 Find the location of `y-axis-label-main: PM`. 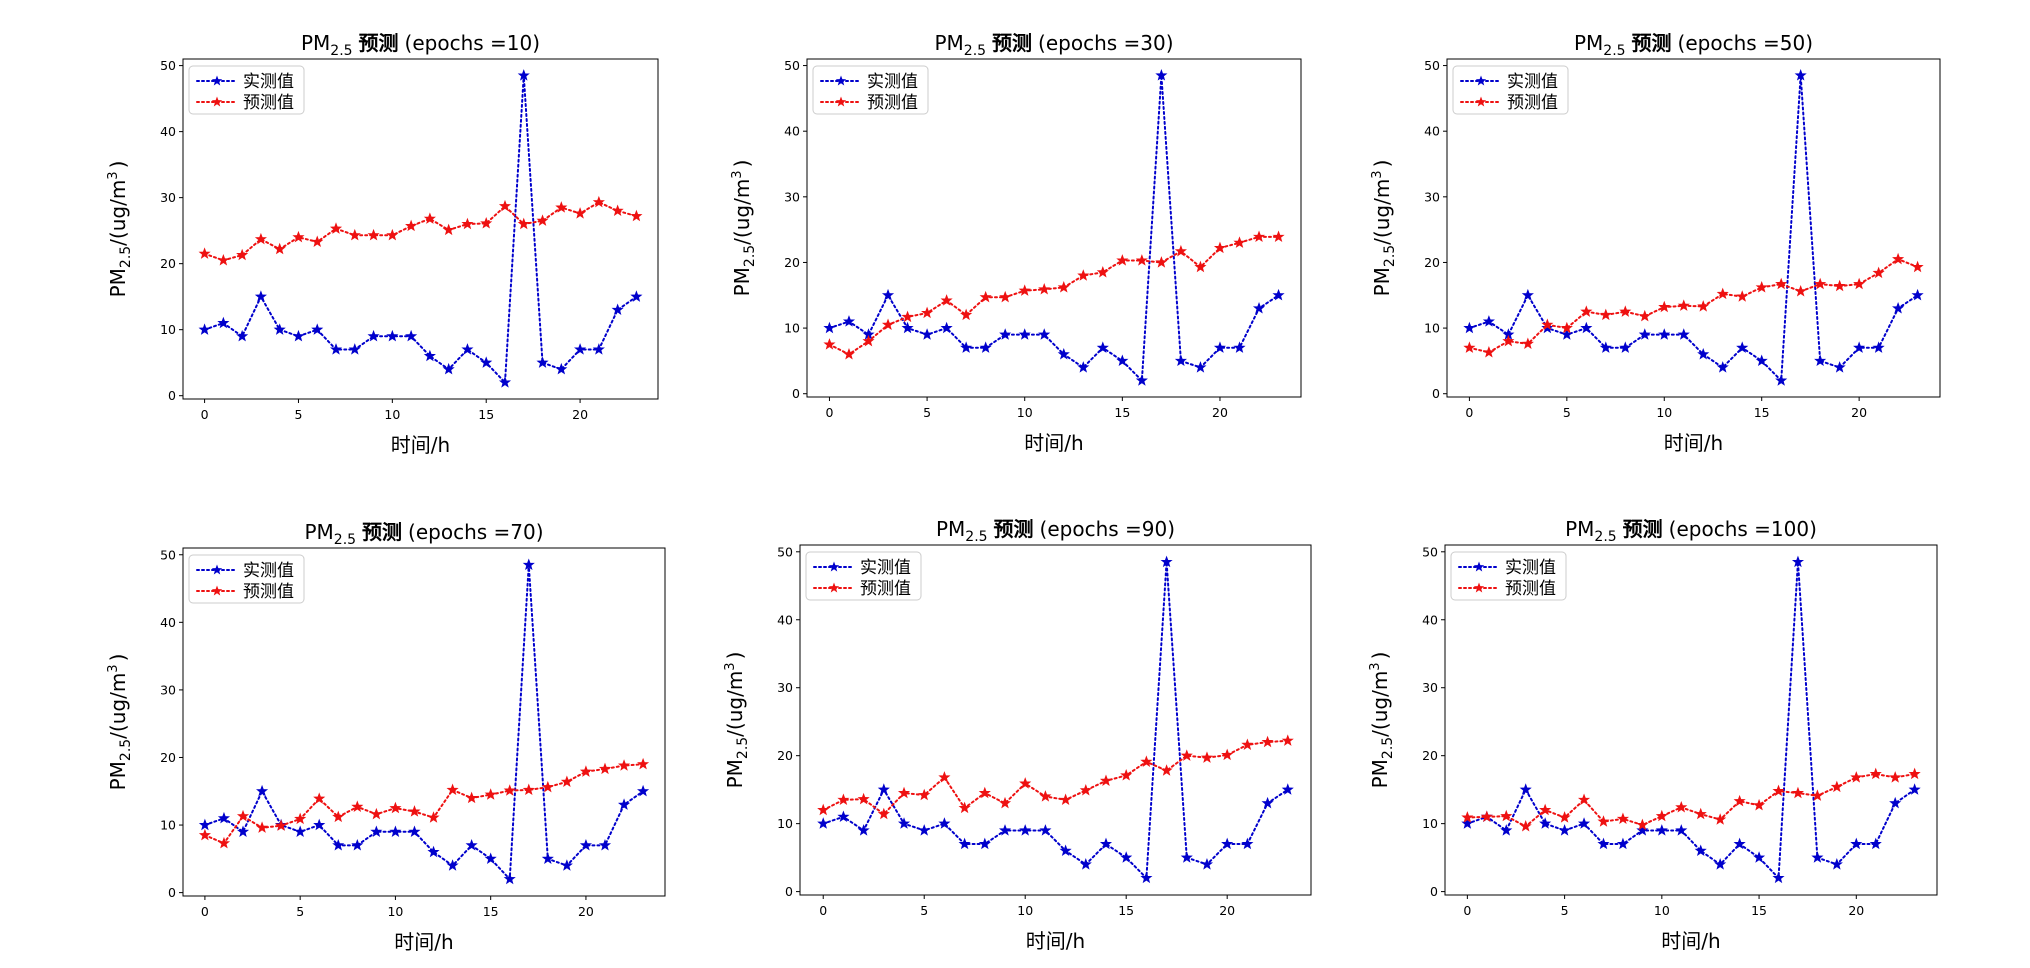

y-axis-label-main: PM is located at coordinates (1380, 773).